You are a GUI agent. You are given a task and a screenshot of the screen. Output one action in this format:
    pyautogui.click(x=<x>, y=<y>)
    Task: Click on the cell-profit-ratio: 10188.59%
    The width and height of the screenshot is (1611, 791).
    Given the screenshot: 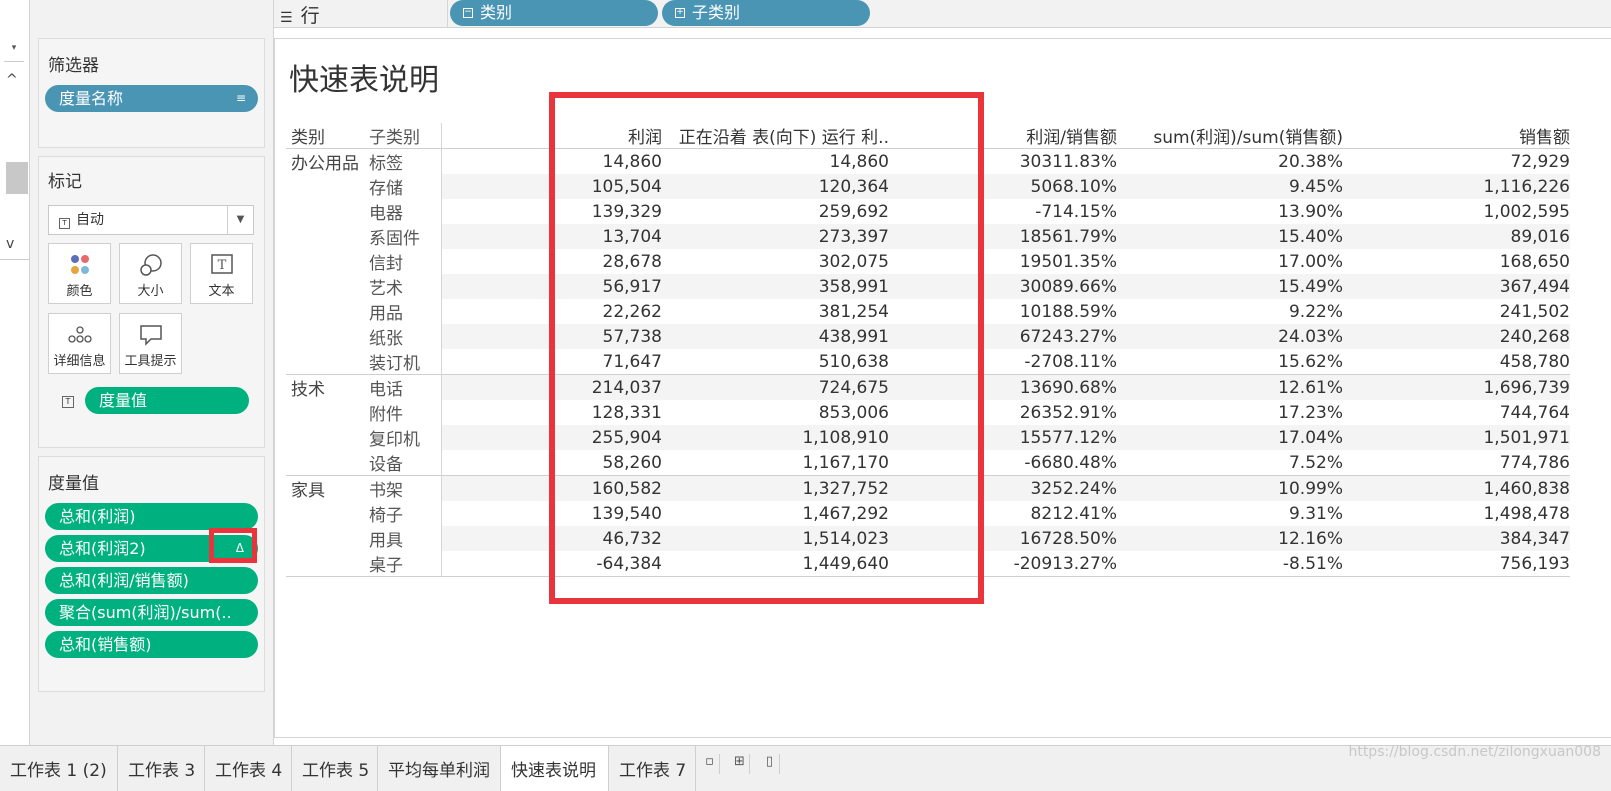 What is the action you would take?
    pyautogui.click(x=1068, y=311)
    